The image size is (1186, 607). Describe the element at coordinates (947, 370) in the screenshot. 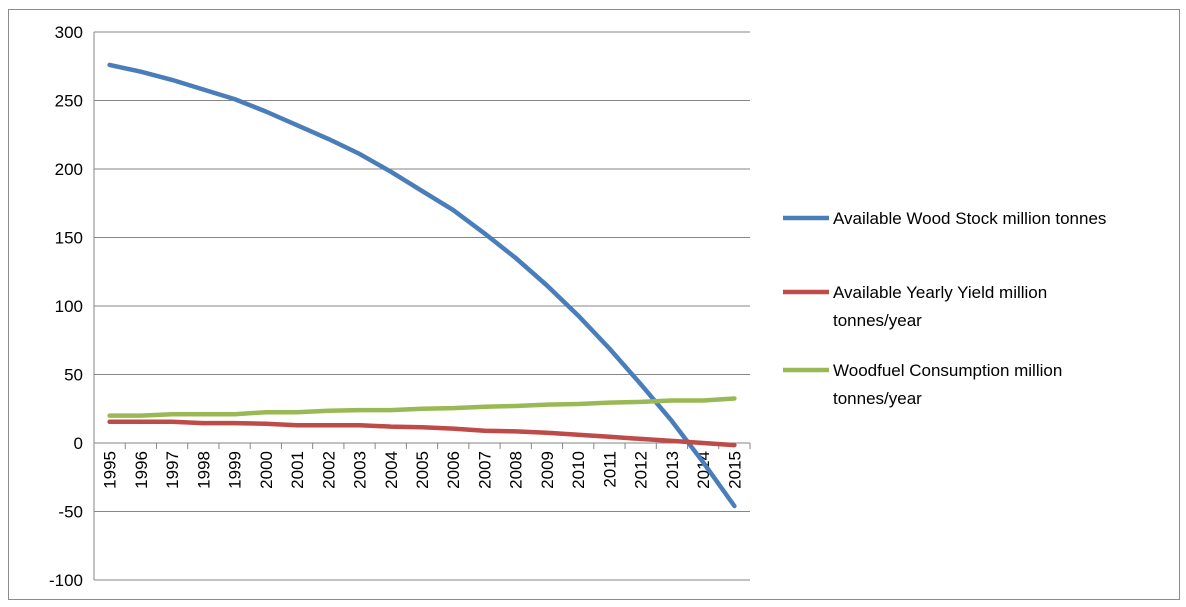

I see `legend-label: Woodfuel Consumption million` at that location.